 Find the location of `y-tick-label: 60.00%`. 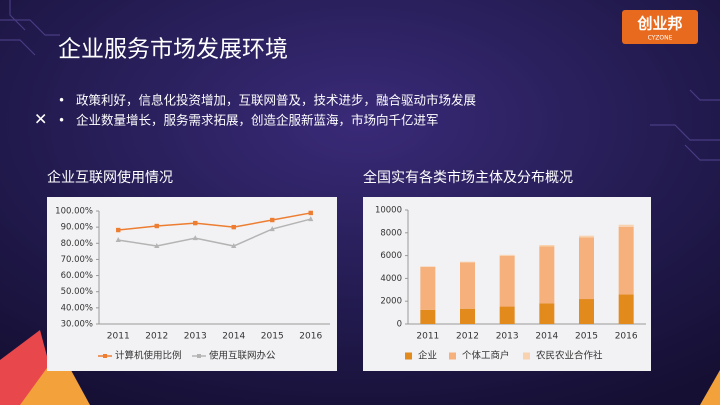

y-tick-label: 60.00% is located at coordinates (77, 276).